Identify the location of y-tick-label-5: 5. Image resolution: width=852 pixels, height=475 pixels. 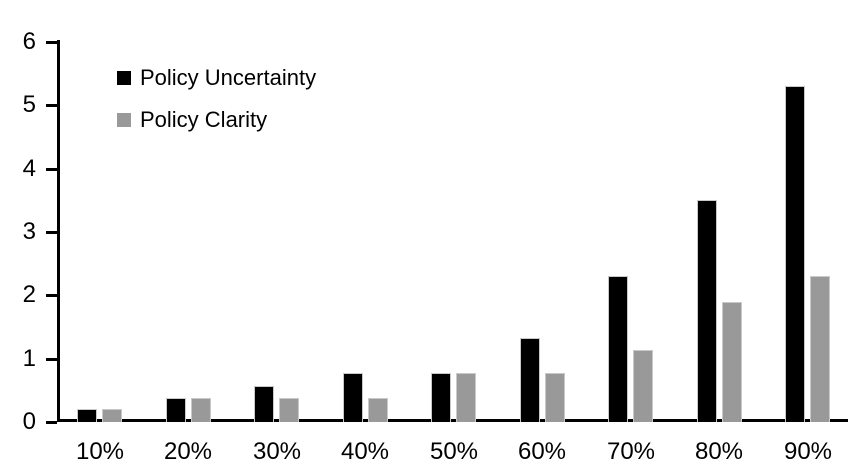
(29, 104).